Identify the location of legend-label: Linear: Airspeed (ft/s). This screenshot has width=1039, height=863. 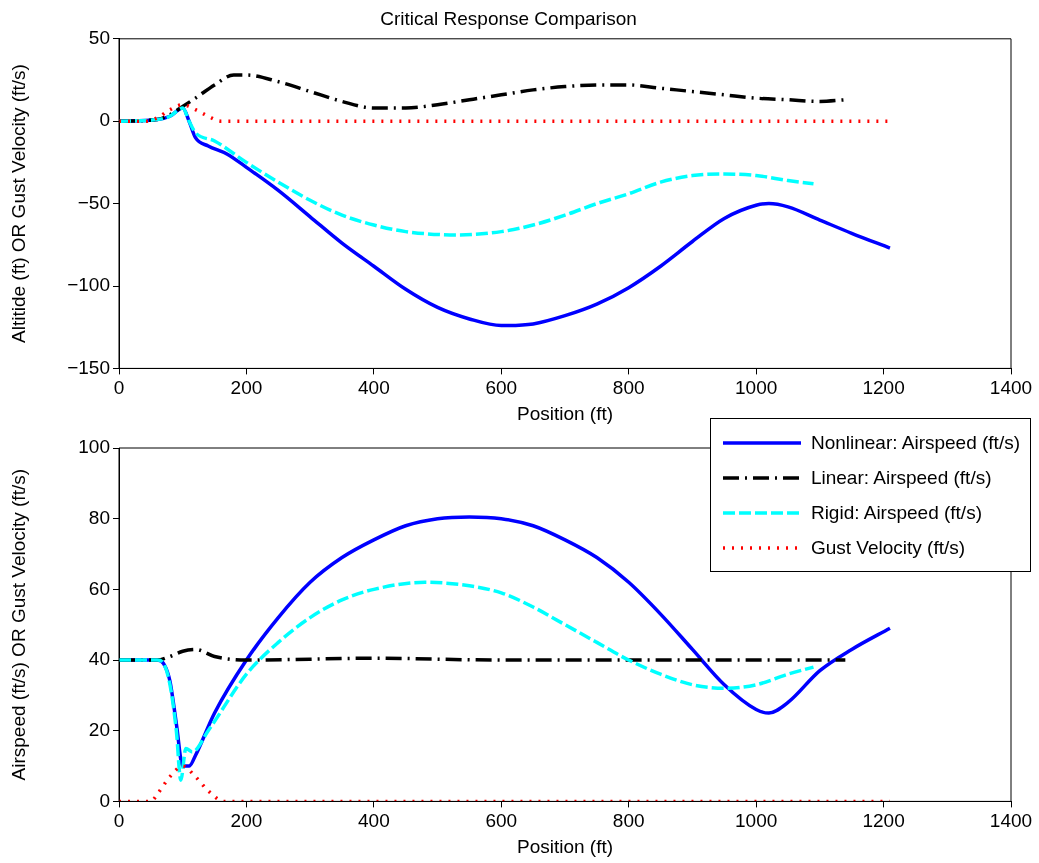
(901, 477).